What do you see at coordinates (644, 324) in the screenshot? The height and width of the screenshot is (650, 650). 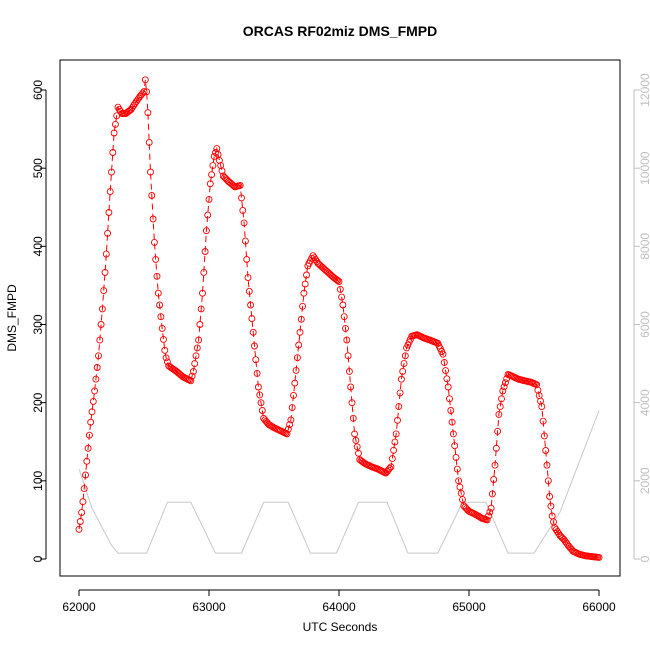 I see `y2-tick-label: 6000` at bounding box center [644, 324].